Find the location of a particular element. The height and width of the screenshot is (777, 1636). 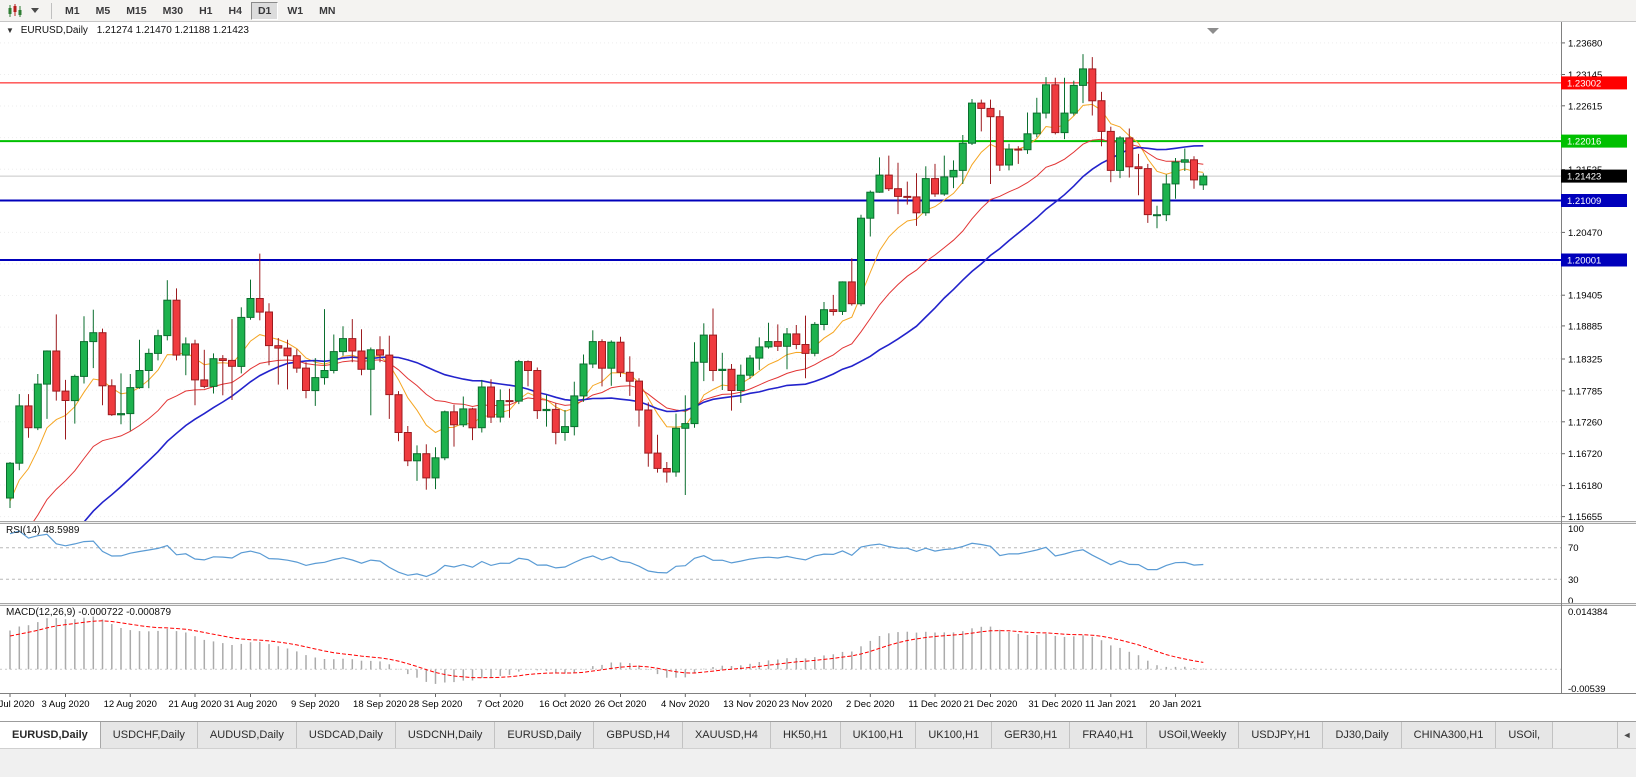

svg-text: 31 Aug 2020 is located at coordinates (250, 704).